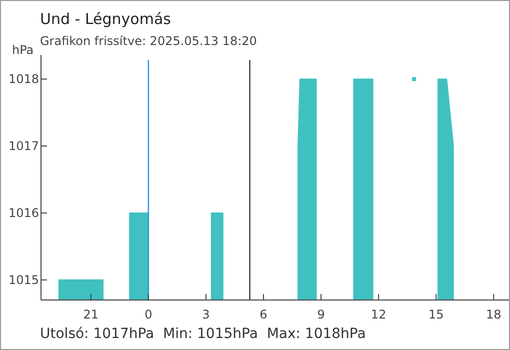  Describe the element at coordinates (378, 315) in the screenshot. I see `x-tick-label: 12` at that location.